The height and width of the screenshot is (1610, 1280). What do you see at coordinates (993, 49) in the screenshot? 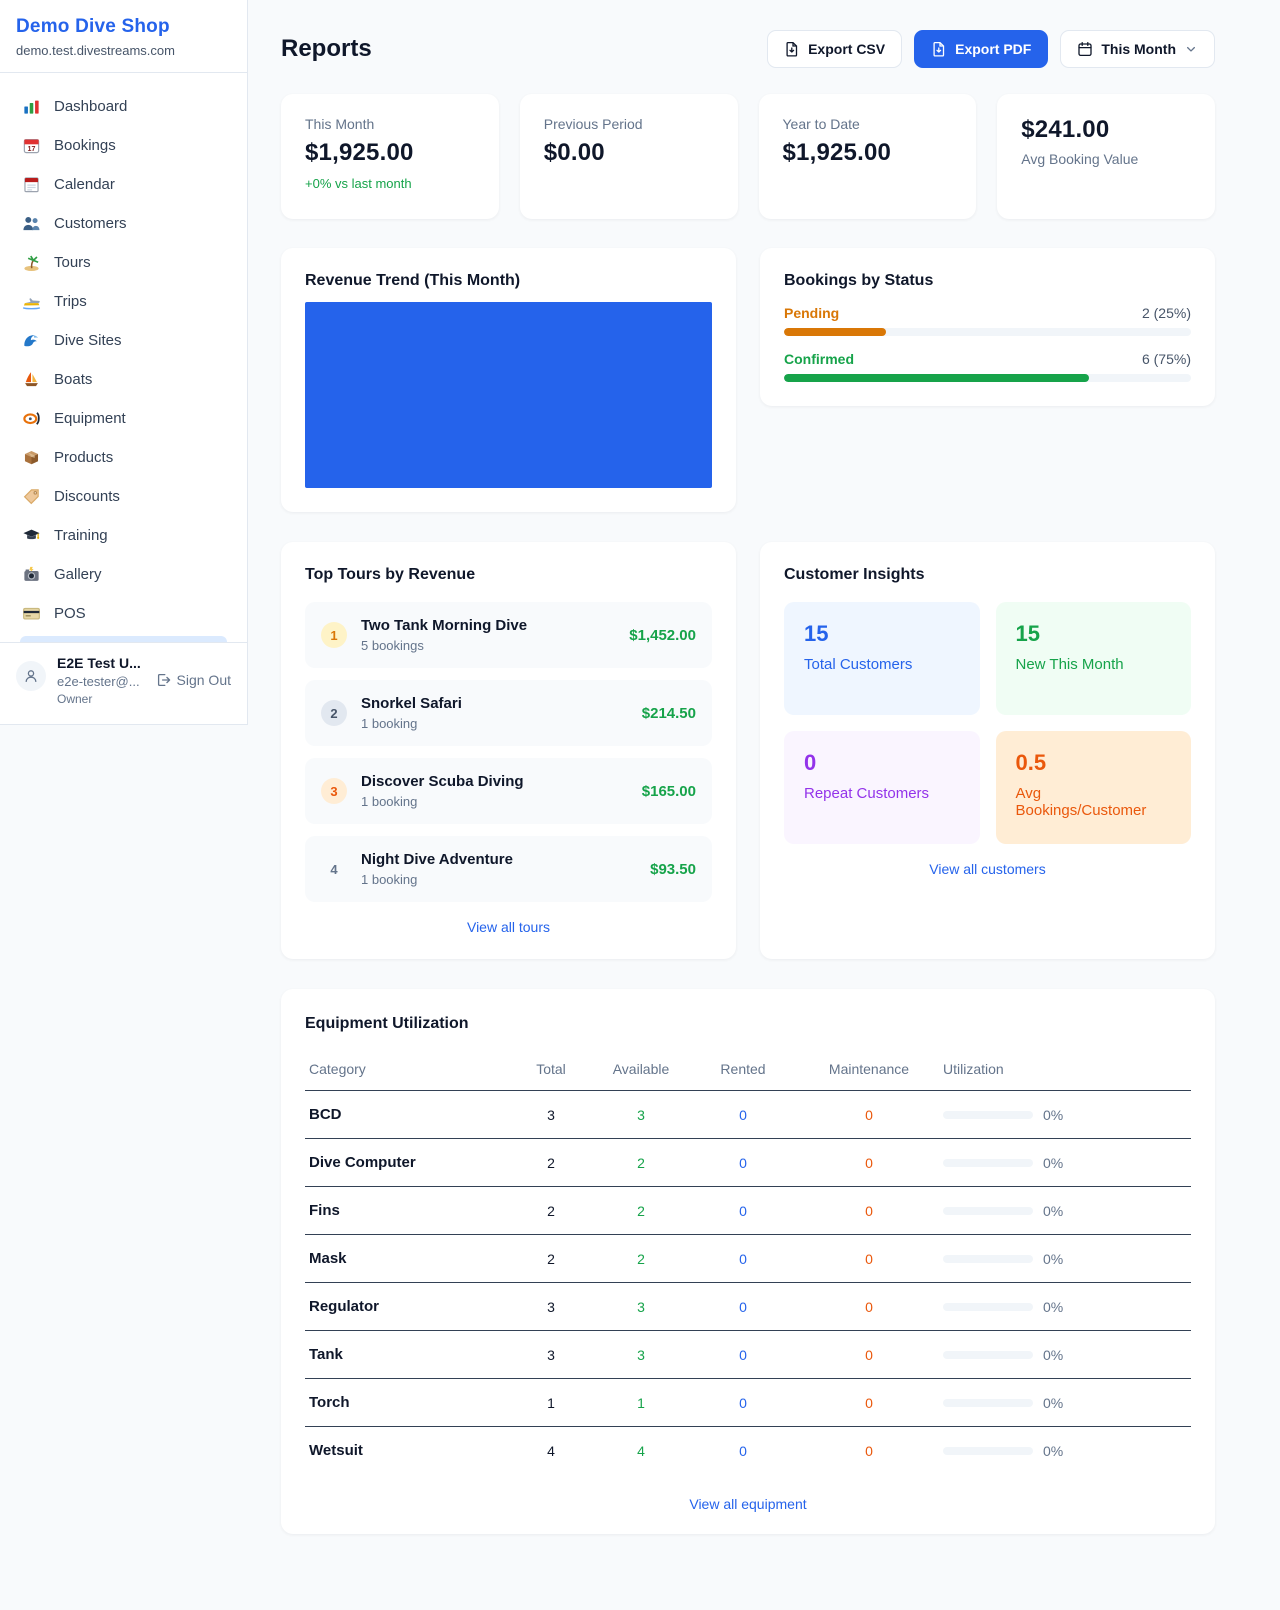
I see `export-pdf-label: Export PDF` at bounding box center [993, 49].